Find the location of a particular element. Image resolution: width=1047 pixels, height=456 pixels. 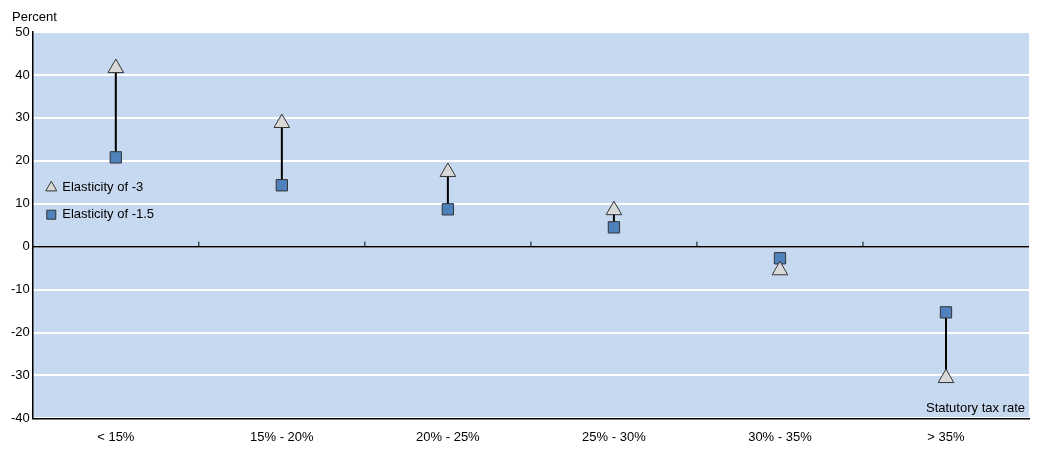

x-tick-label: < 15% is located at coordinates (116, 436).